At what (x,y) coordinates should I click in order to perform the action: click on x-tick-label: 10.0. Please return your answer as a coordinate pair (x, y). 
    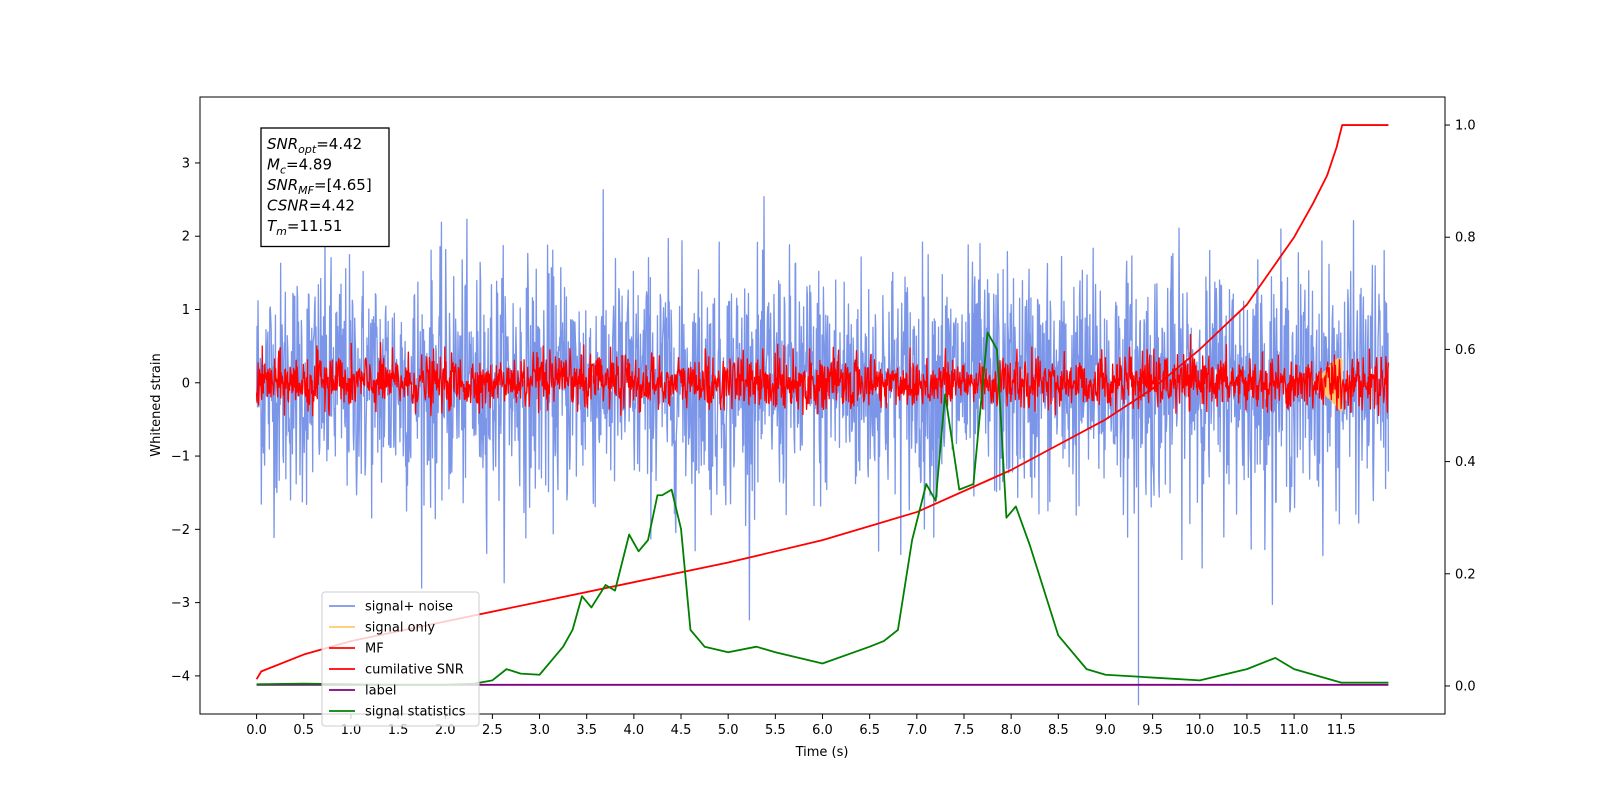
    Looking at the image, I should click on (1199, 730).